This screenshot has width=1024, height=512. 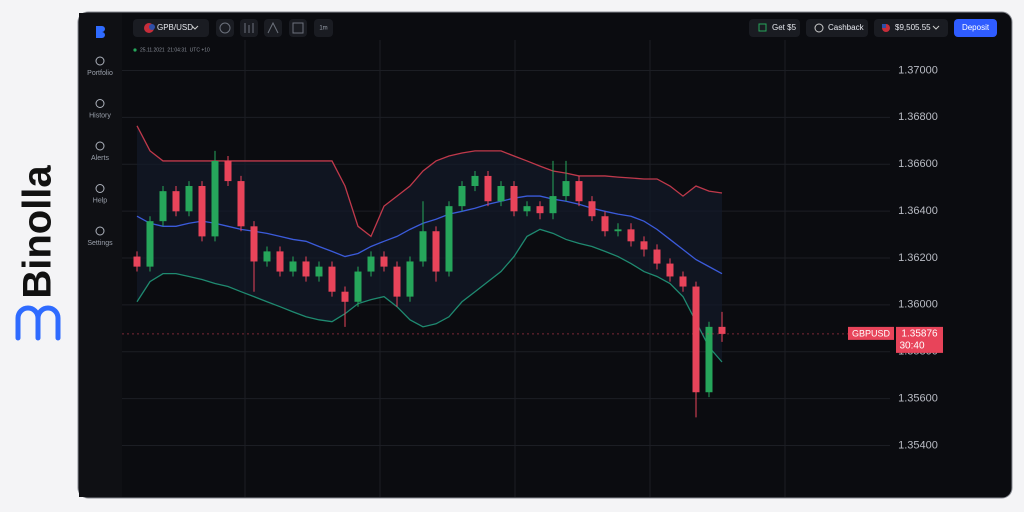 I want to click on price-tag-value: 1.35876, so click(x=919, y=334).